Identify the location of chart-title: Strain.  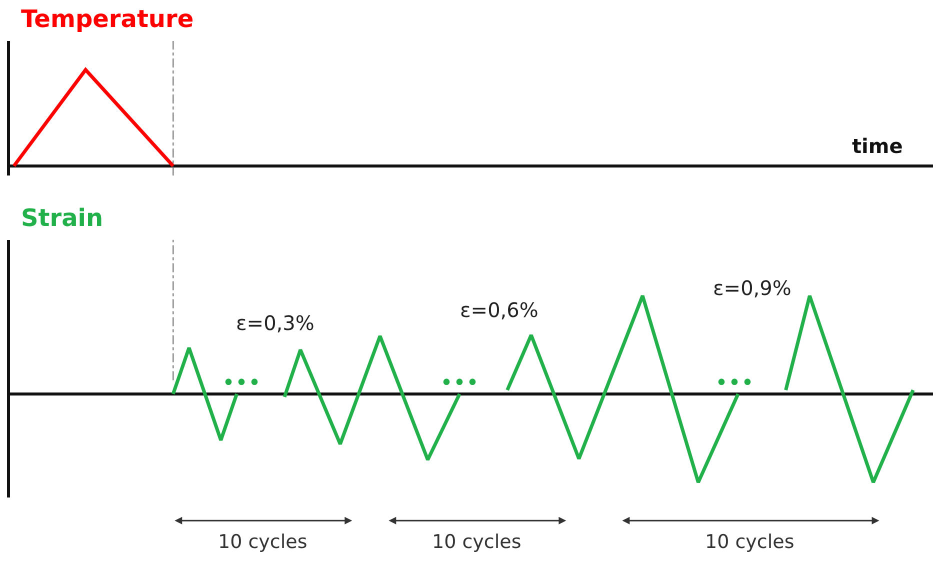
(62, 218).